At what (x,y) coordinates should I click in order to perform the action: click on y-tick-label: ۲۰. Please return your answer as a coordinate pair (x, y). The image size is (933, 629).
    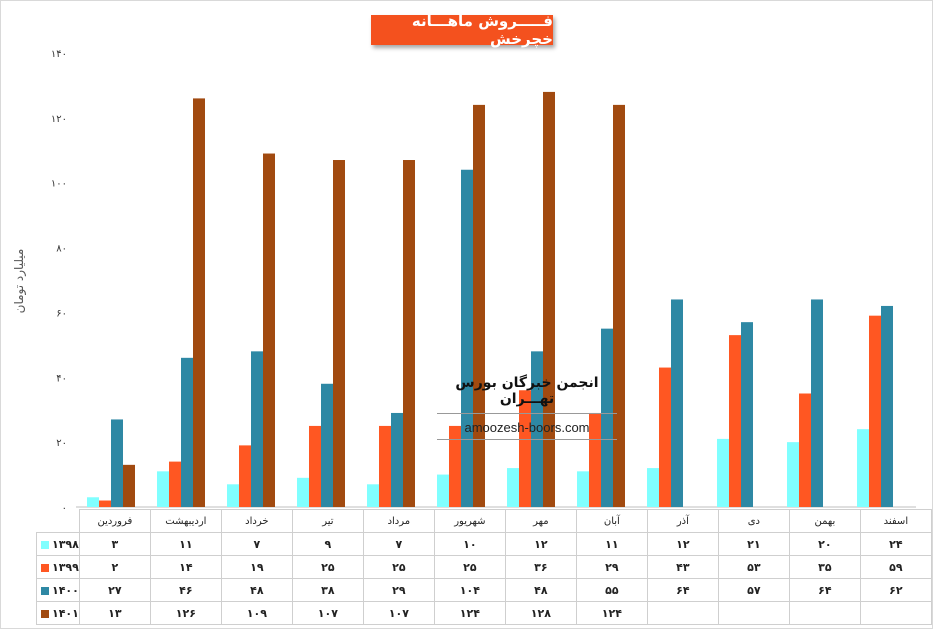
    Looking at the image, I should click on (61, 443).